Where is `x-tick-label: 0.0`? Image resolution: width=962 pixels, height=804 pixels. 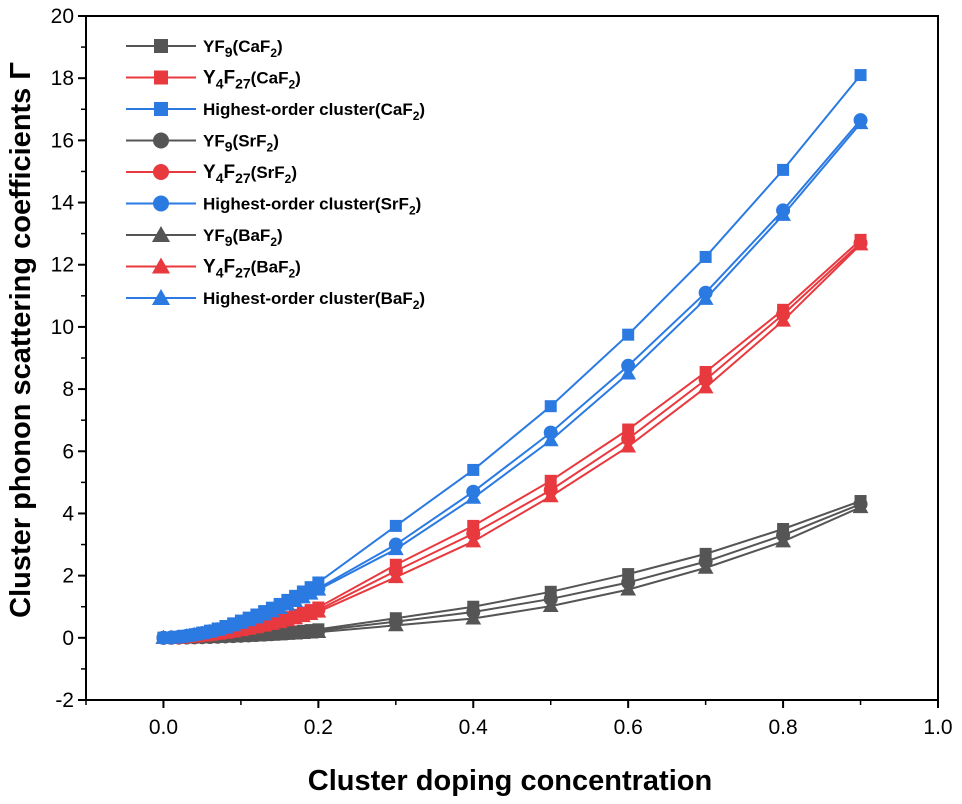 x-tick-label: 0.0 is located at coordinates (163, 727).